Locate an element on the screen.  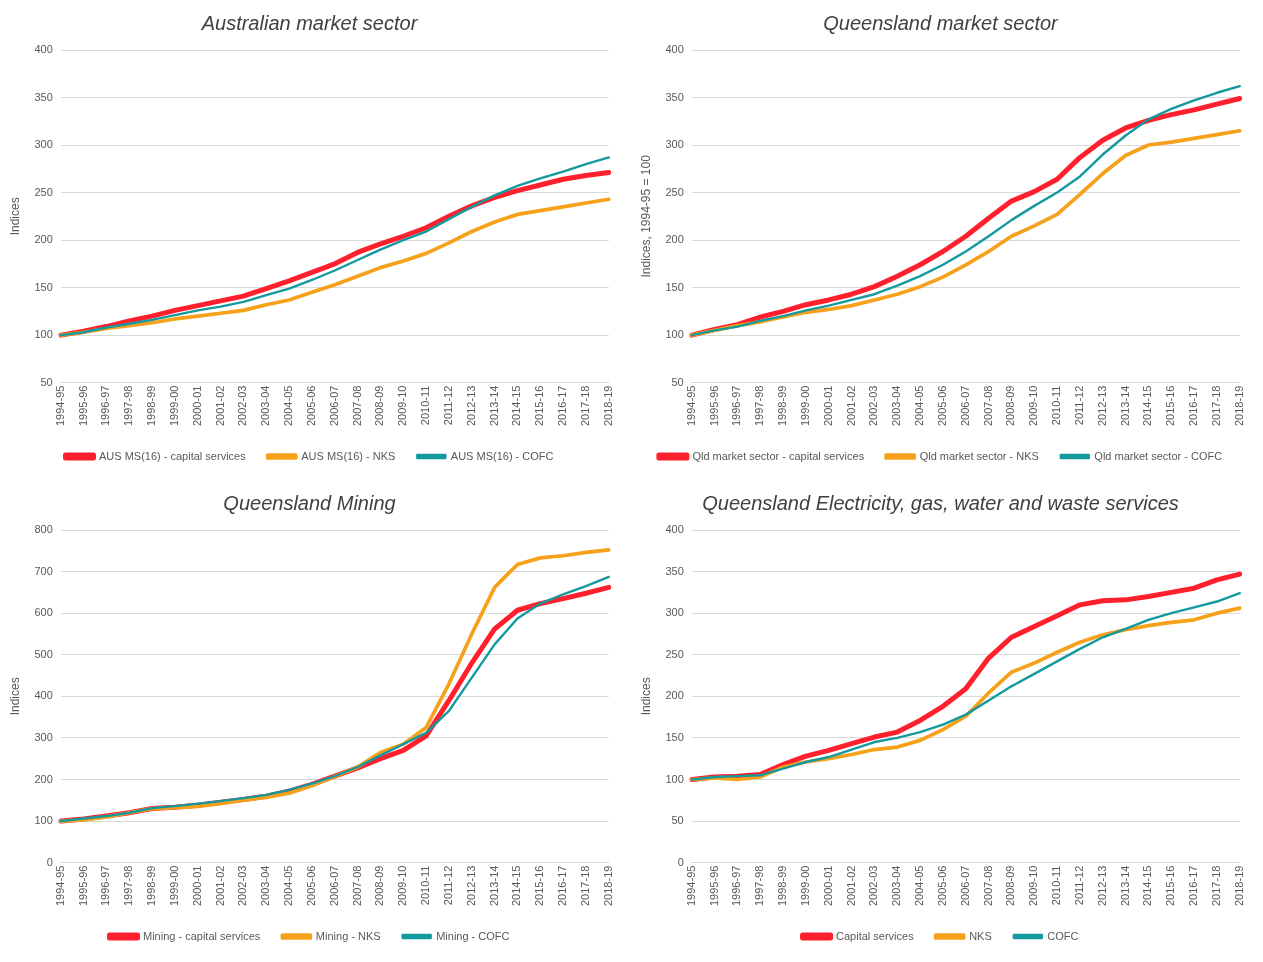
chart-title: Queensland market sector is located at coordinates (941, 22).